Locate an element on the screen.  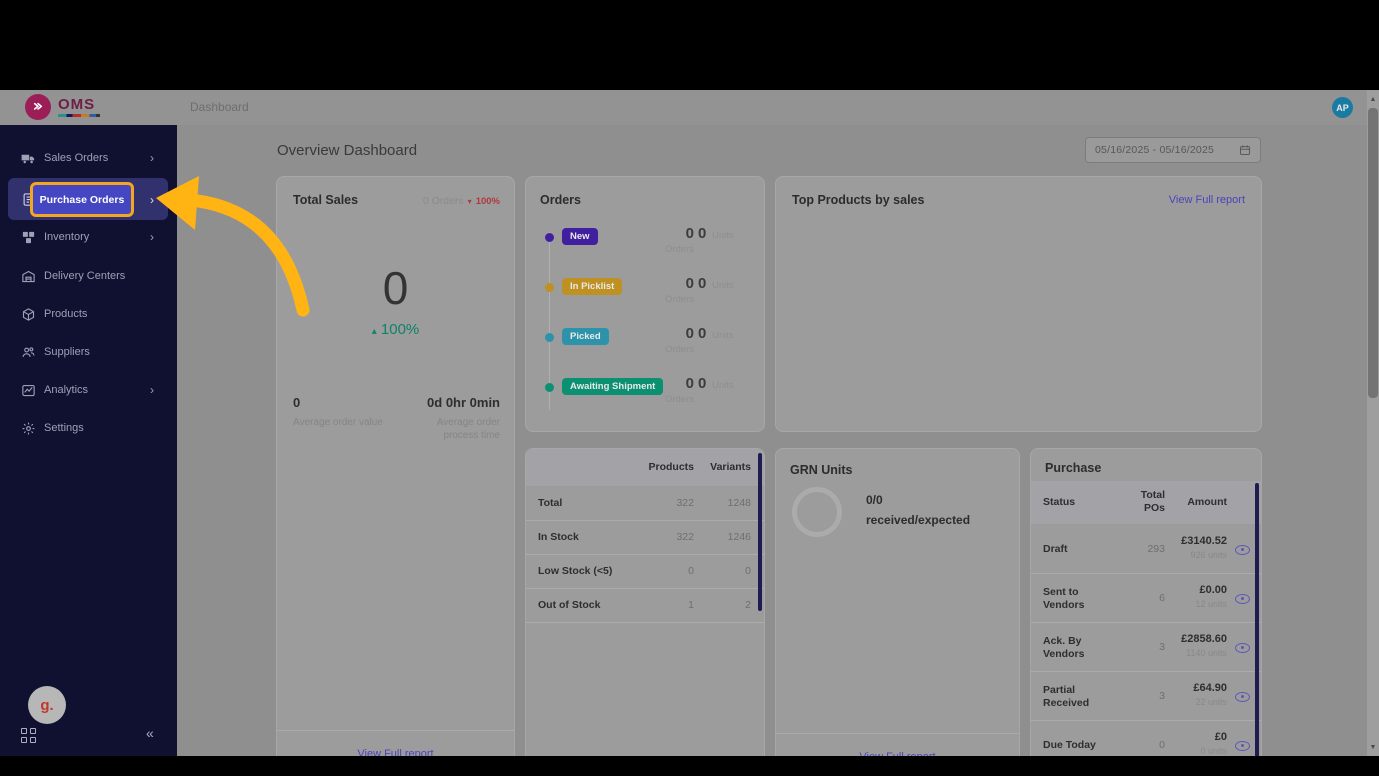
column-header-products: Products is located at coordinates (671, 467).